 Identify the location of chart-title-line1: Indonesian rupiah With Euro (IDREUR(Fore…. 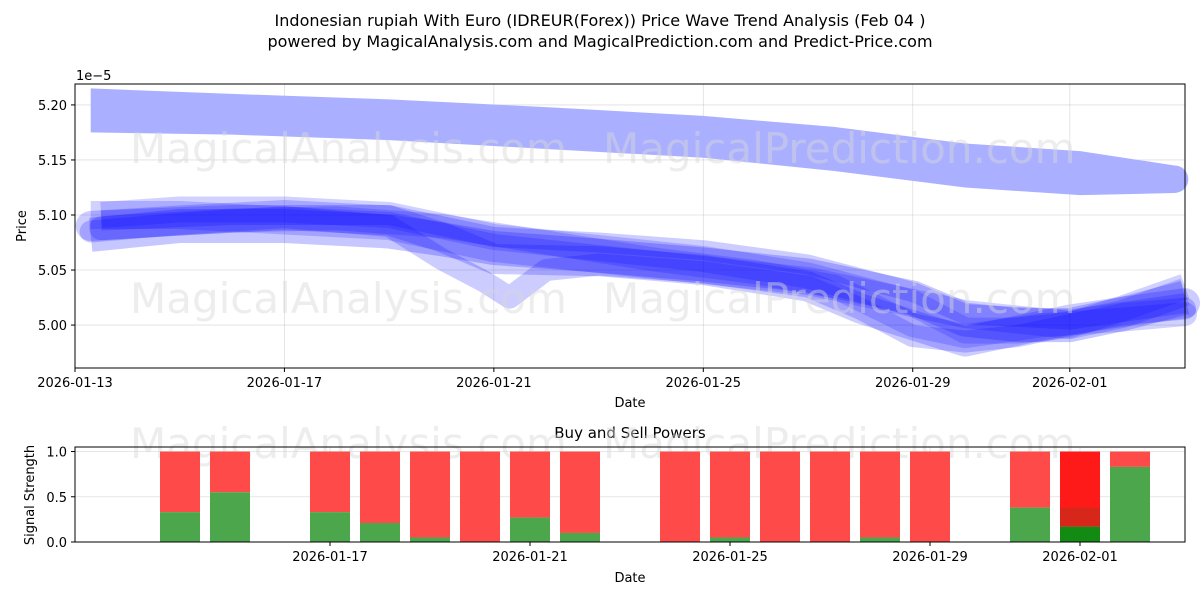
(600, 20).